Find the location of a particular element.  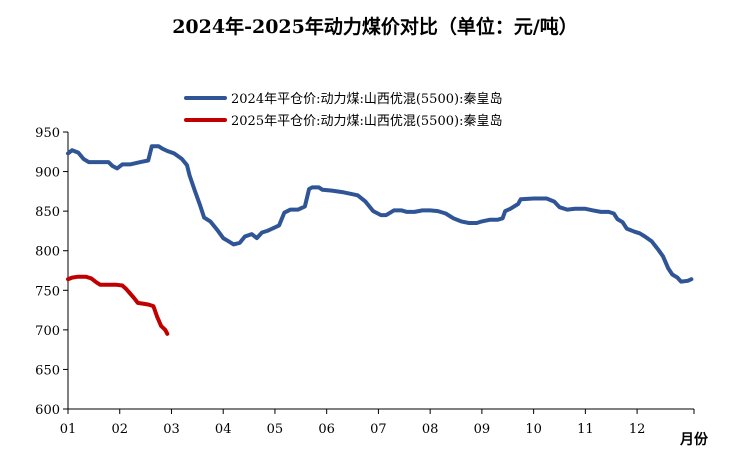

x-tick-label: 05 is located at coordinates (275, 429).